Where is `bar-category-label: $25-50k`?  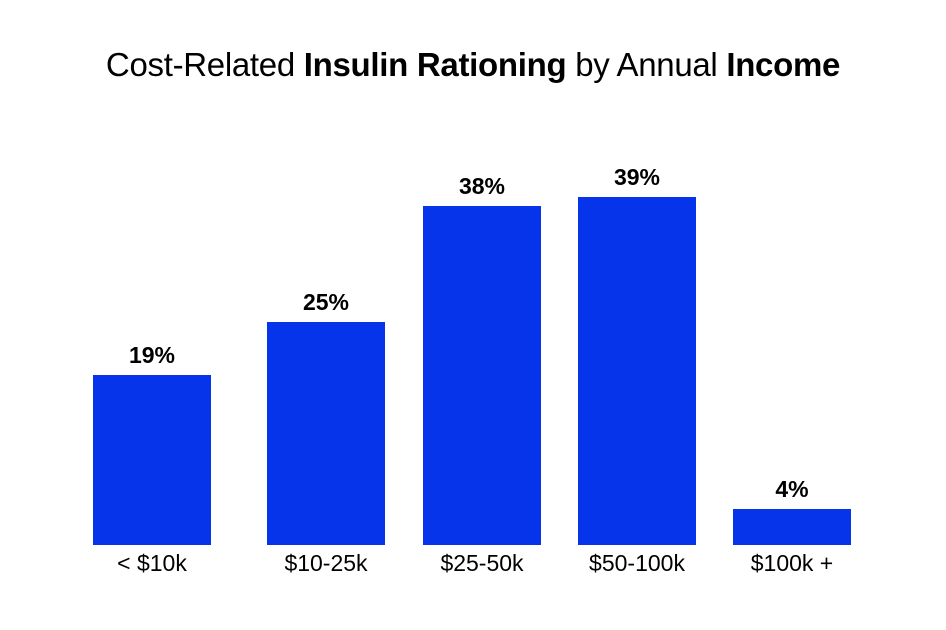 bar-category-label: $25-50k is located at coordinates (482, 563).